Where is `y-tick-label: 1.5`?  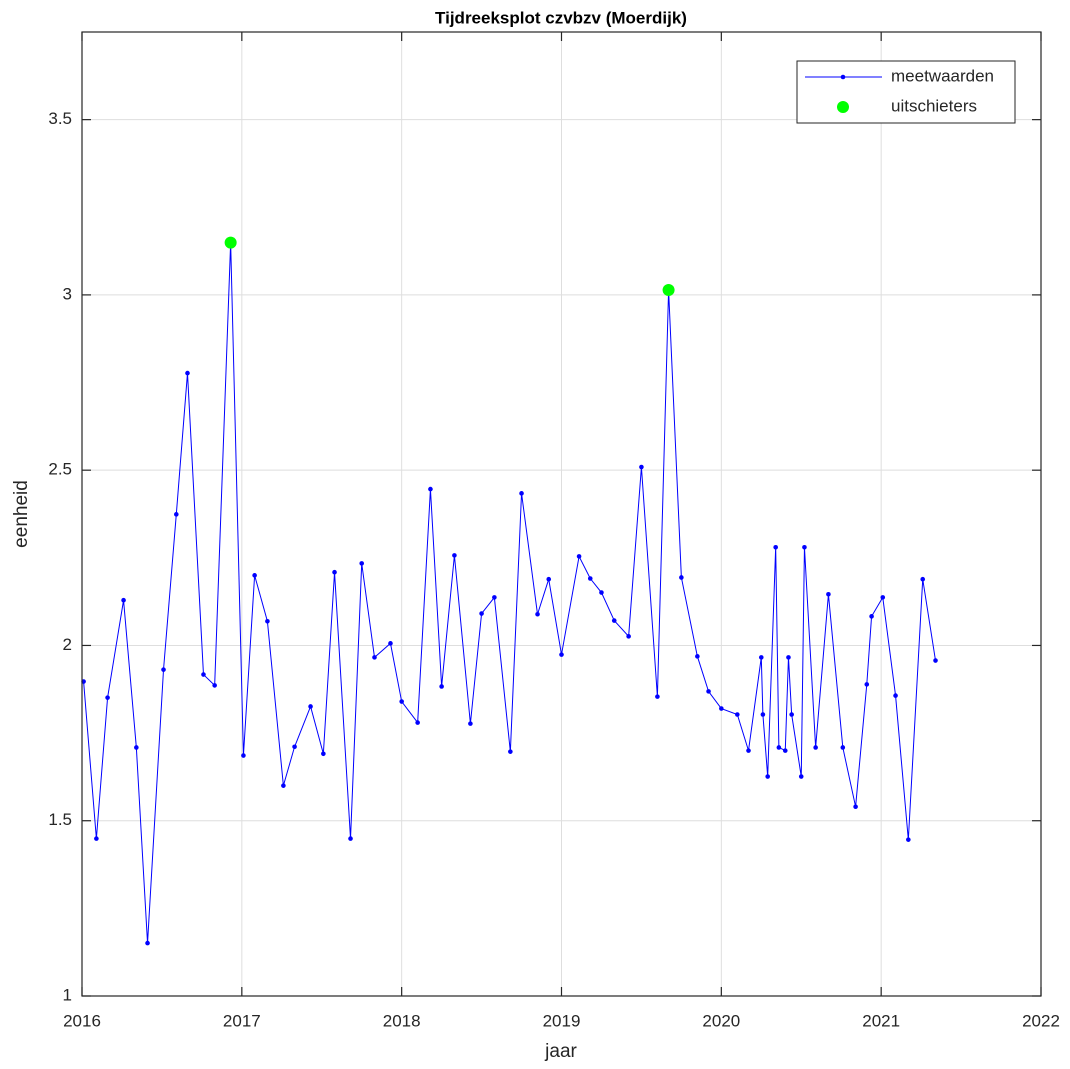
y-tick-label: 1.5 is located at coordinates (60, 819).